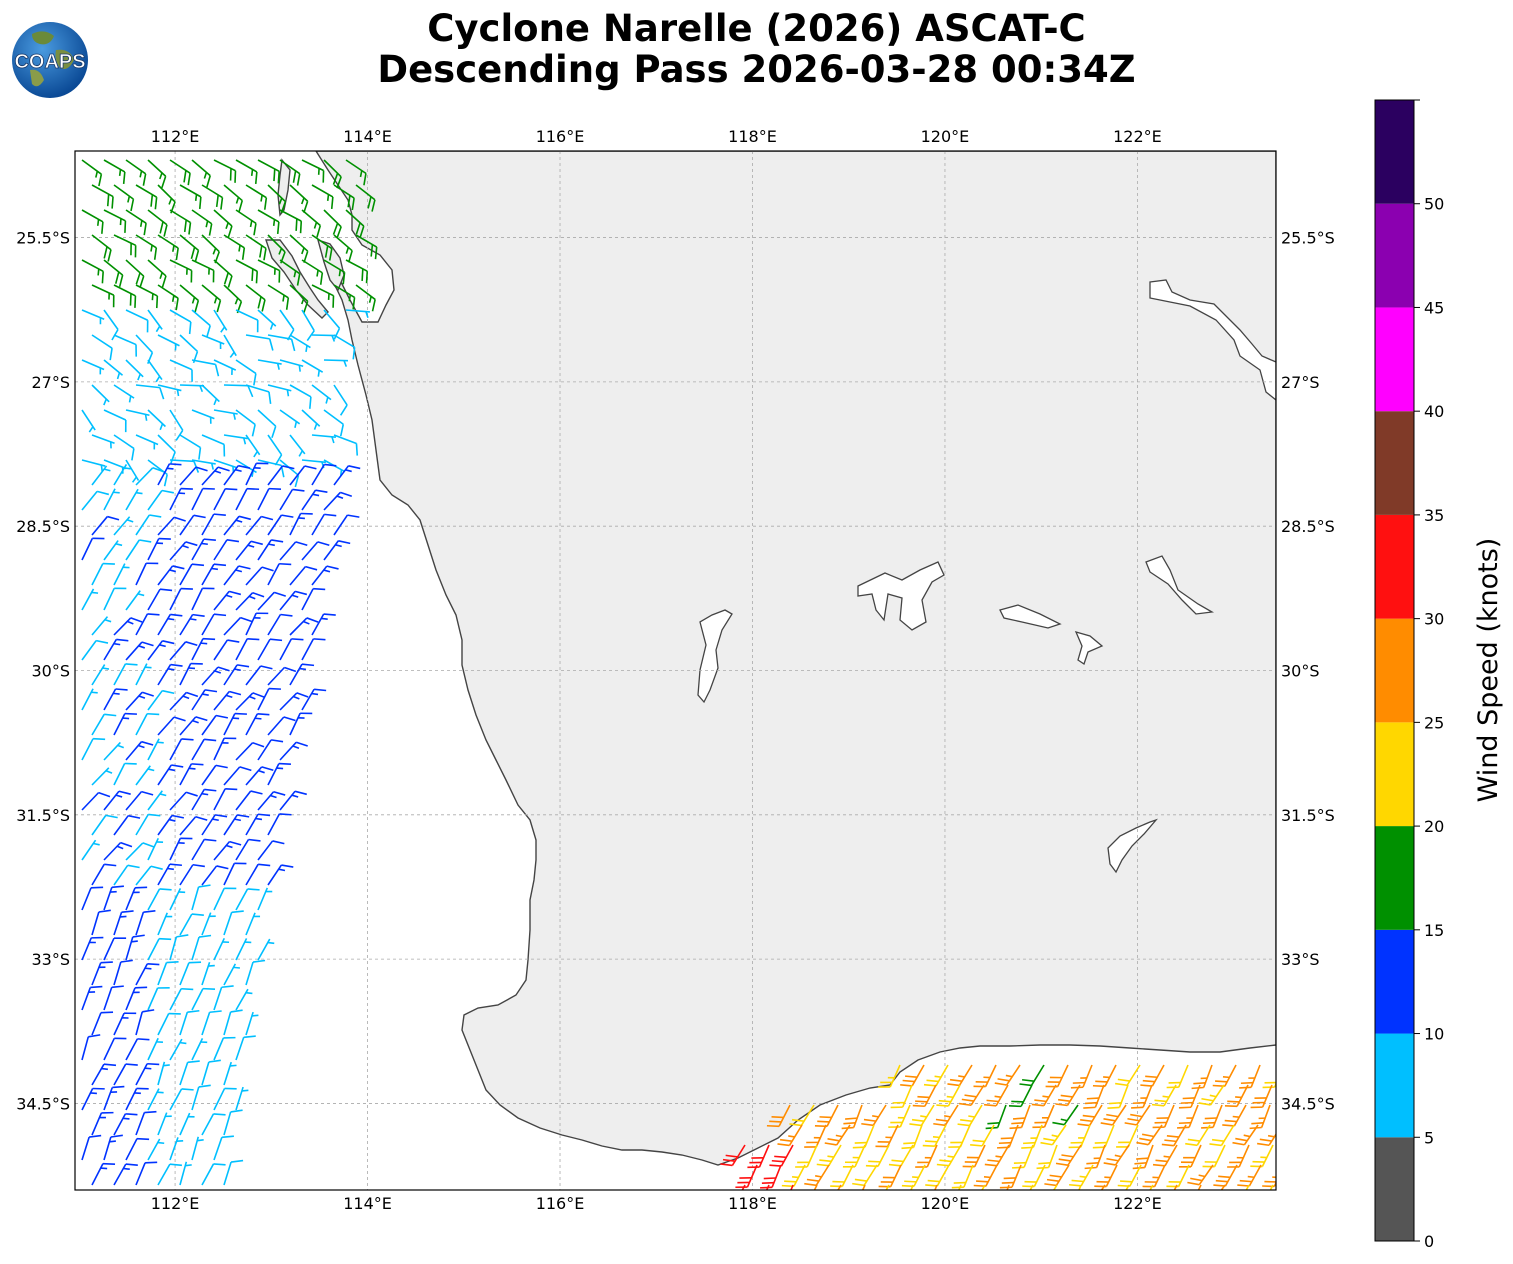 The height and width of the screenshot is (1264, 1513). I want to click on colorbar-tick-label: 5, so click(1429, 1137).